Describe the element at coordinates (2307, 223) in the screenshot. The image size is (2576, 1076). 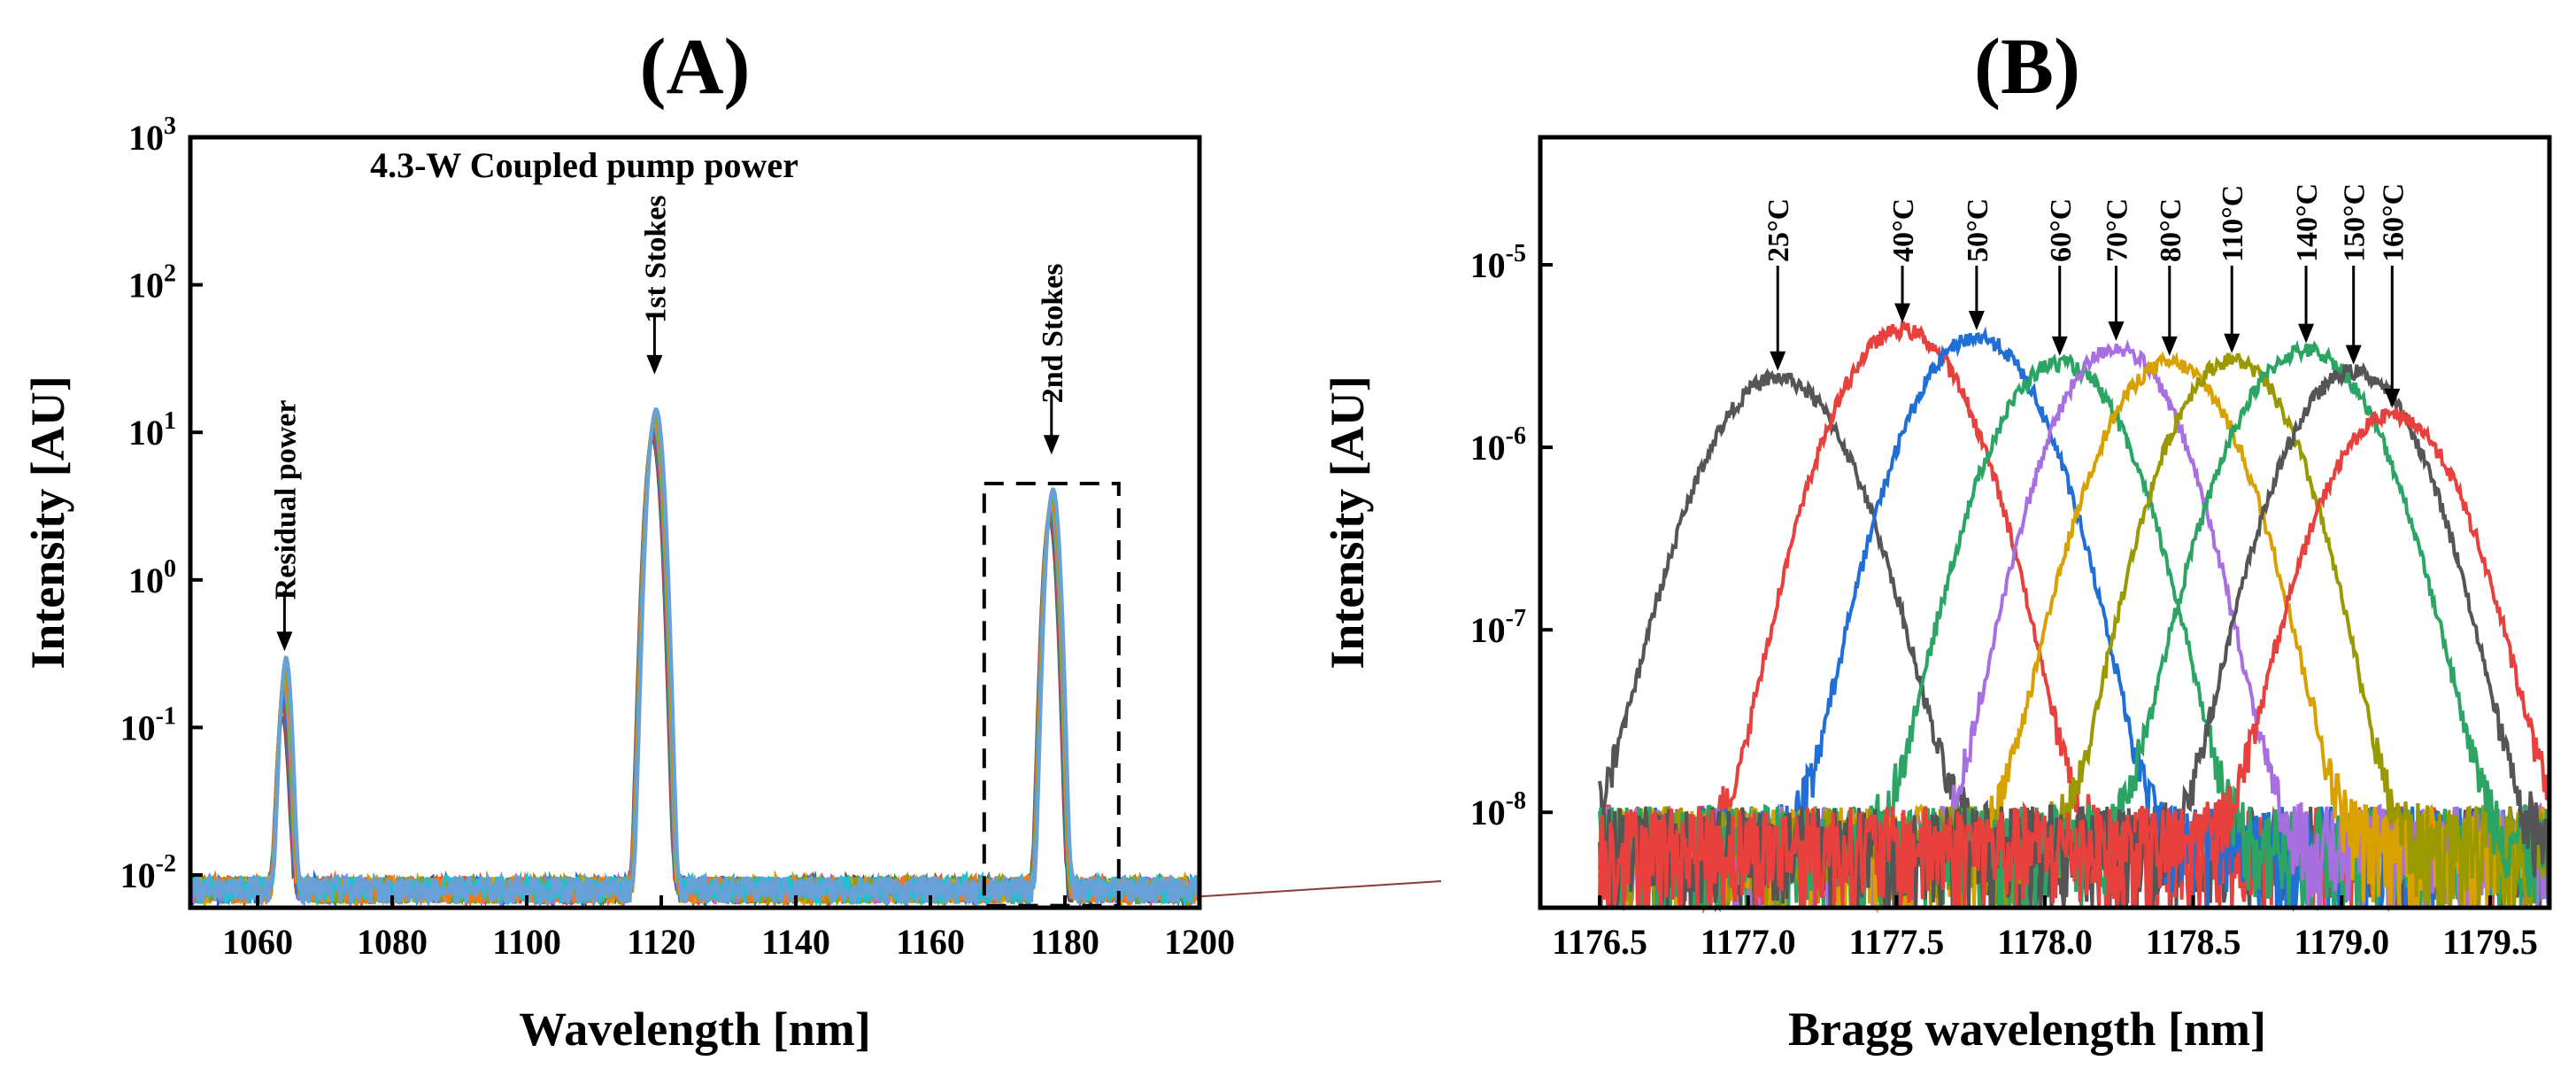
I see `temperature-label: 140°C` at that location.